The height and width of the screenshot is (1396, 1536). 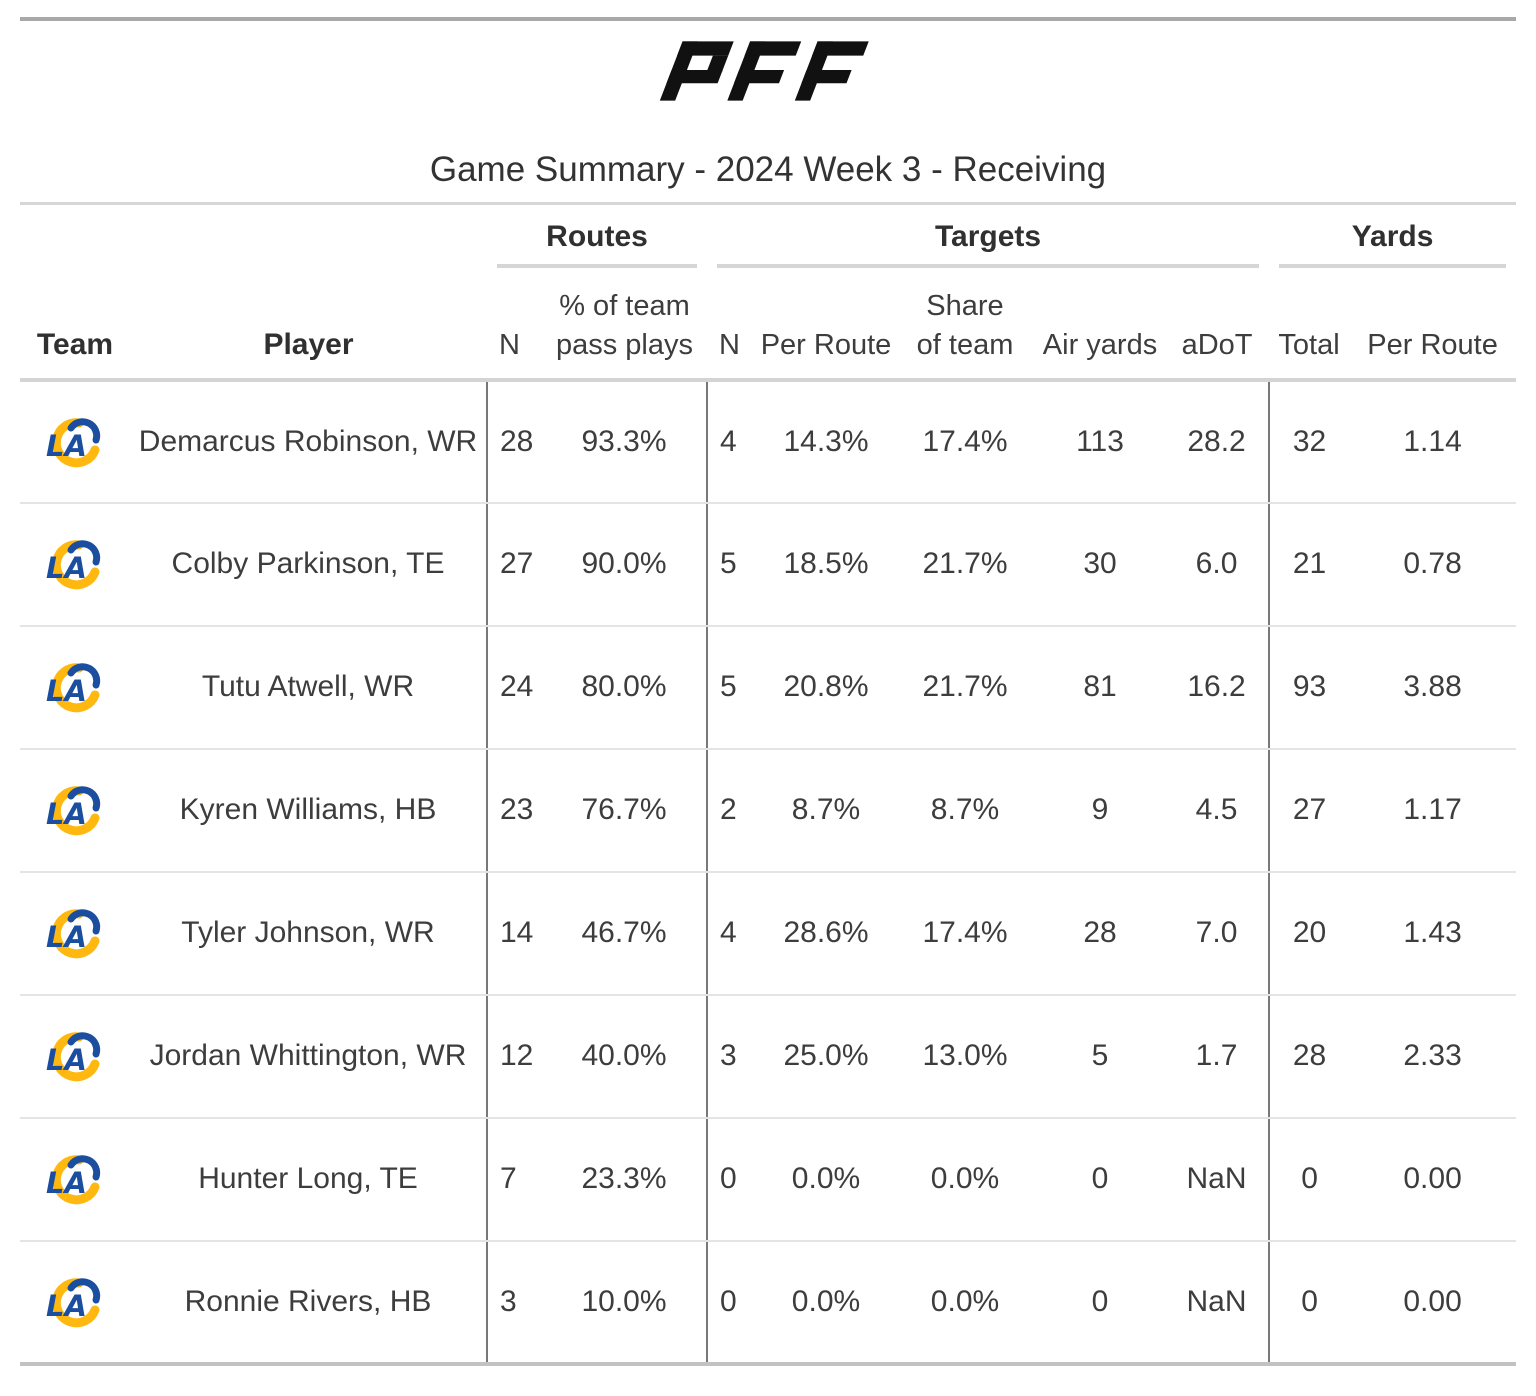 What do you see at coordinates (308, 1056) in the screenshot?
I see `player-cell: Jordan Whittington, WR` at bounding box center [308, 1056].